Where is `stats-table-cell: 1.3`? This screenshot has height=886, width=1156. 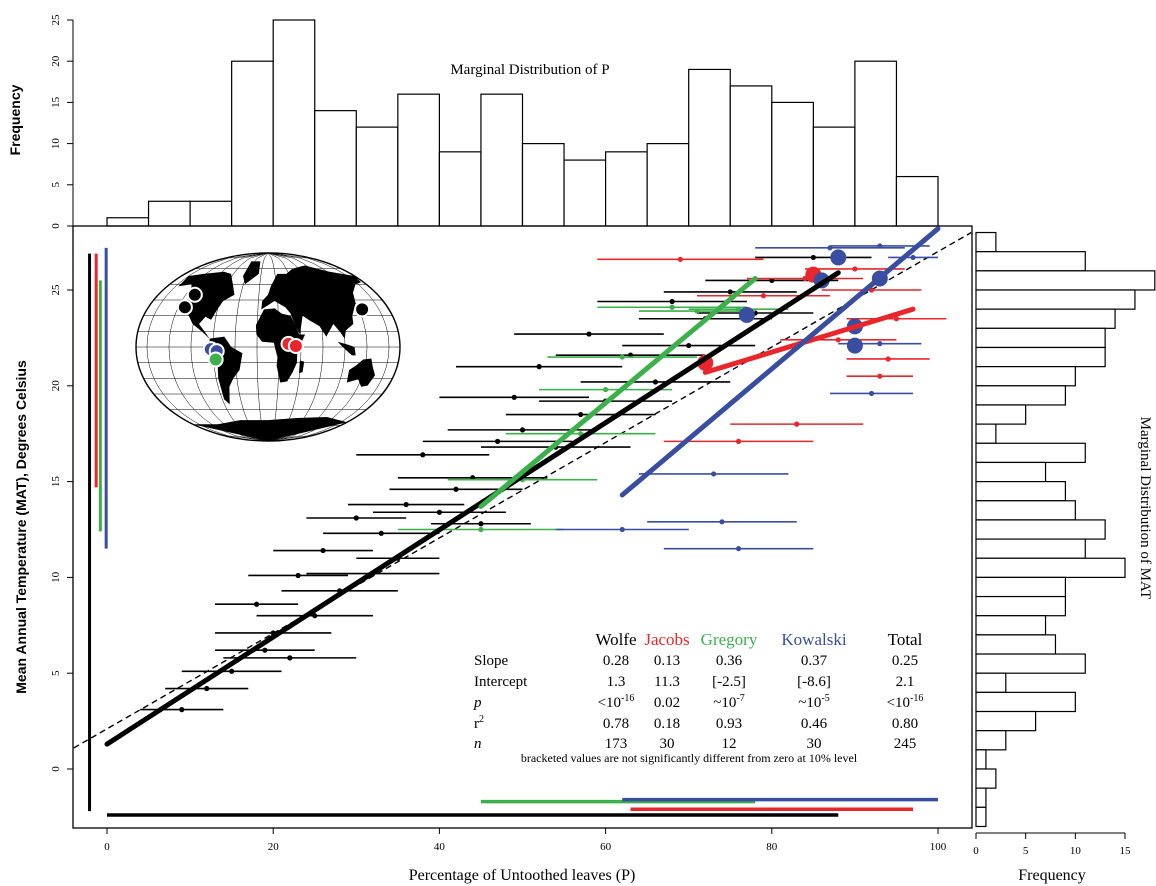 stats-table-cell: 1.3 is located at coordinates (616, 682).